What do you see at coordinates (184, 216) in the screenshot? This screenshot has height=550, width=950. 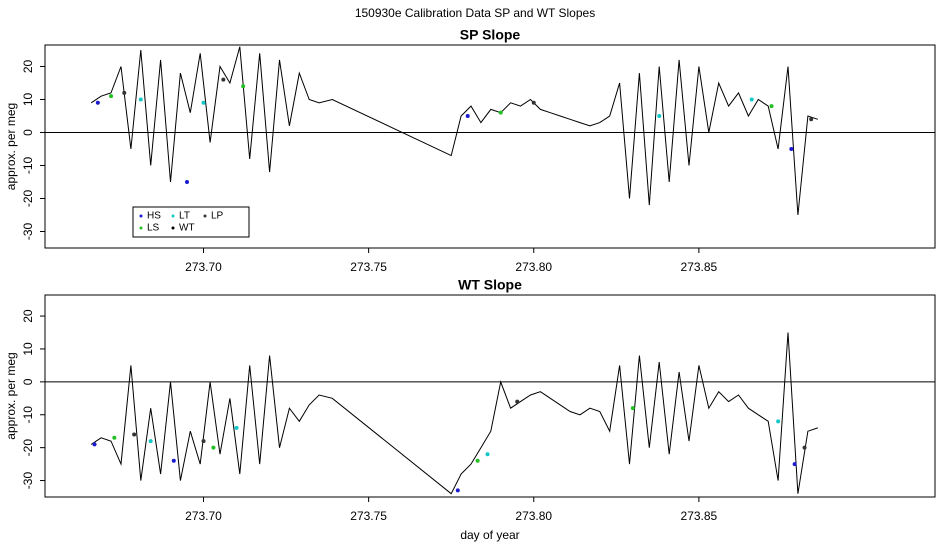 I see `legend-label: LT` at bounding box center [184, 216].